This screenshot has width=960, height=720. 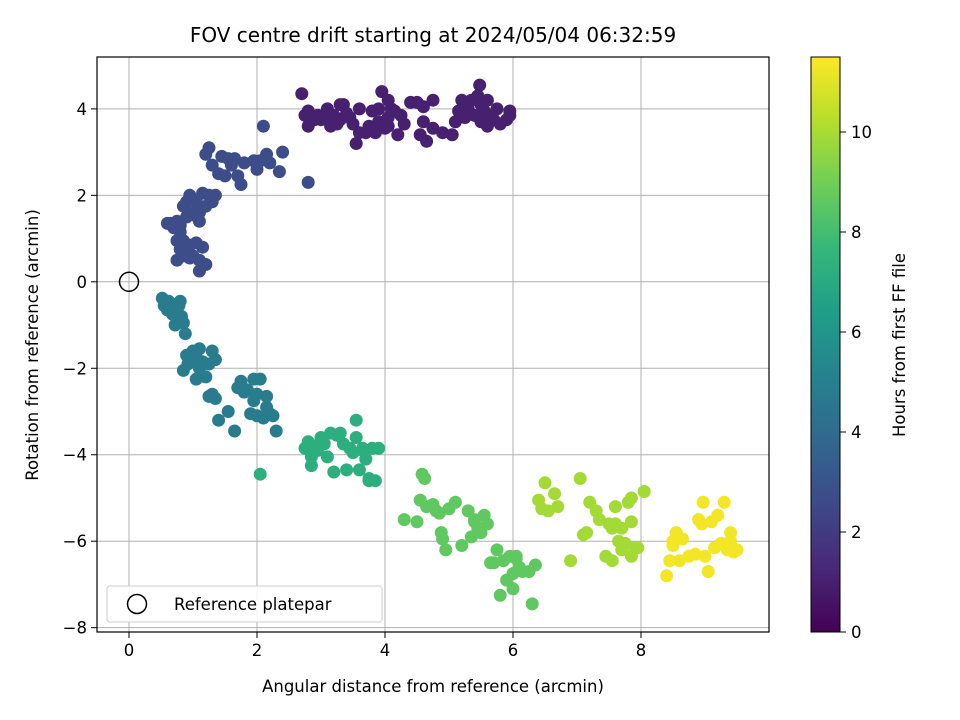 I want to click on colorbar-tick-label: 10, so click(x=861, y=132).